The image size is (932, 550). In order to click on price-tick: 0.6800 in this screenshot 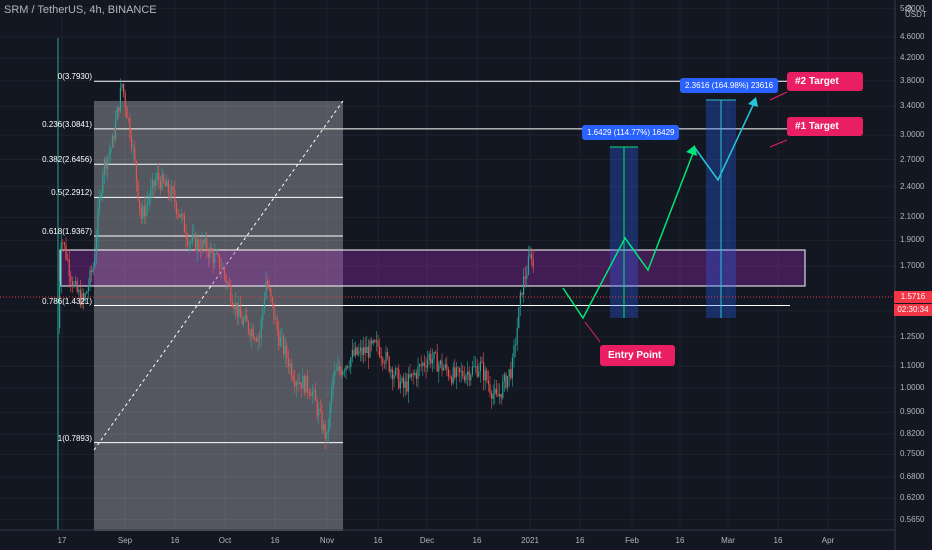, I will do `click(912, 476)`.